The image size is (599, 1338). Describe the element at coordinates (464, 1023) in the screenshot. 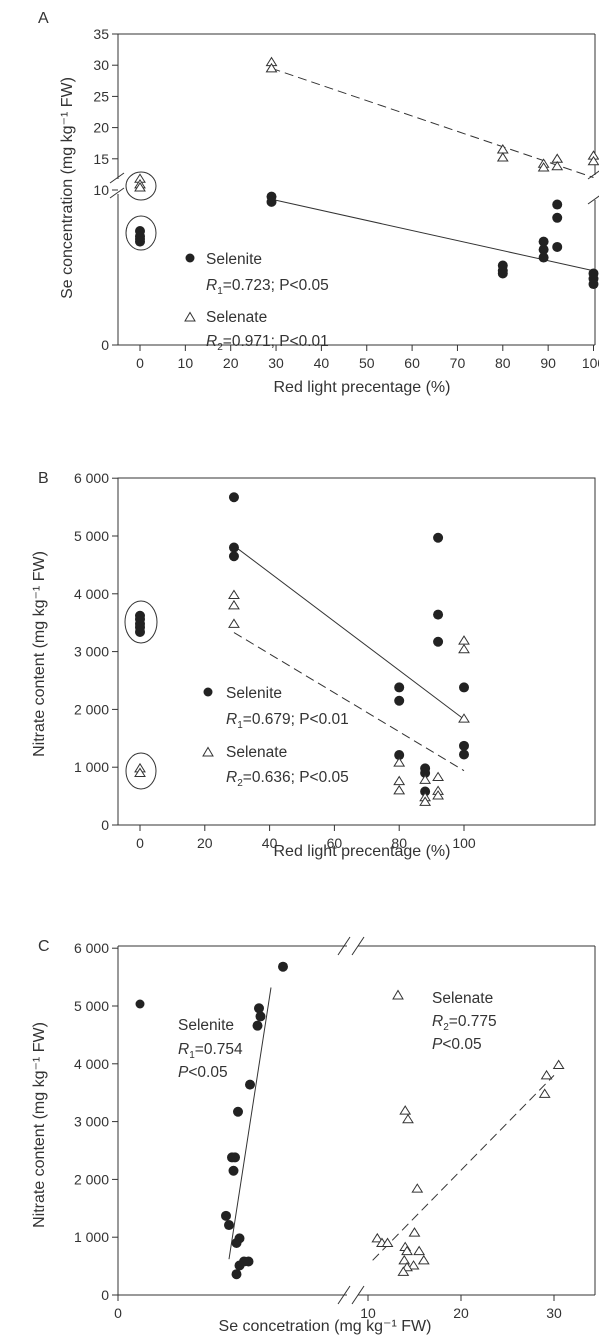

I see `legend-selenate-r: R2=0.775` at that location.